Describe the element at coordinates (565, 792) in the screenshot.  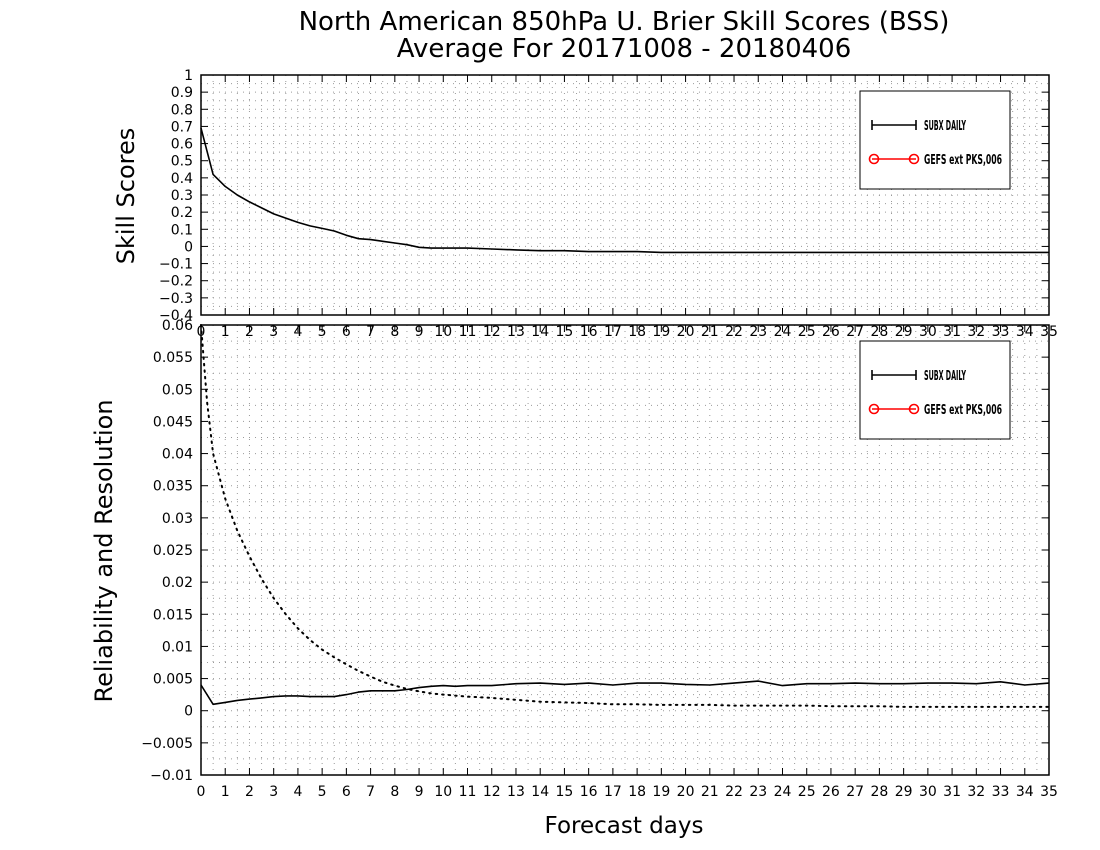
I see `bottom-x-tick-label: 15` at that location.